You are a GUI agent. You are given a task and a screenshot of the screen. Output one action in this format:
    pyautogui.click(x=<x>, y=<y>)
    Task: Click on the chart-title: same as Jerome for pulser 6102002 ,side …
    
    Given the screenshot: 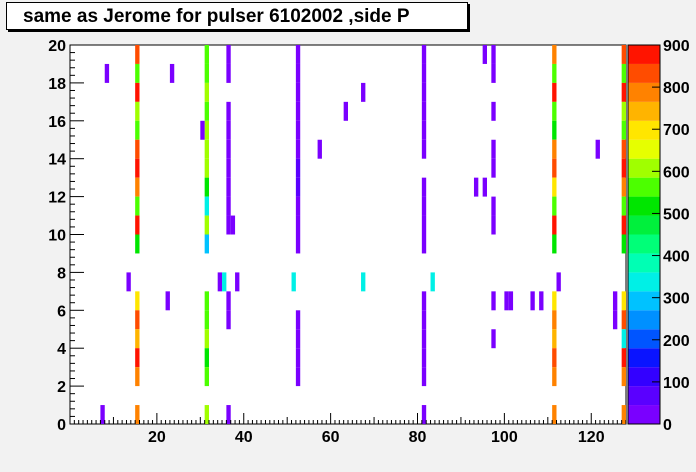 What is the action you would take?
    pyautogui.click(x=216, y=16)
    